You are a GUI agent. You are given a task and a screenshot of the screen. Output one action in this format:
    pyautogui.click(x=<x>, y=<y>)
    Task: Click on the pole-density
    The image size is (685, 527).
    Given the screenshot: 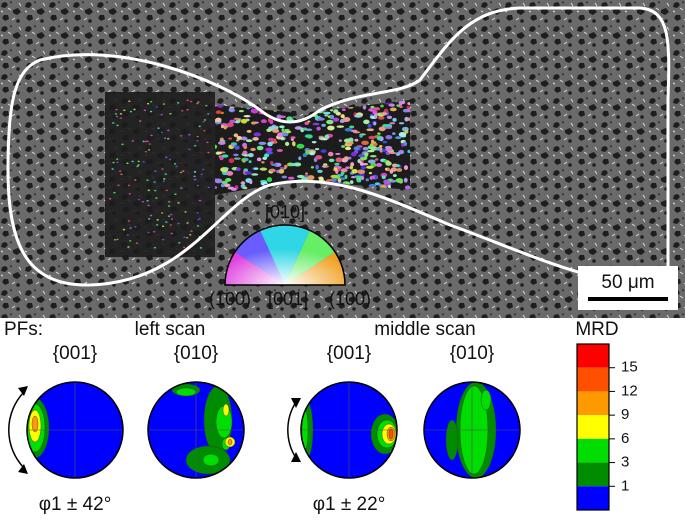 What is the action you would take?
    pyautogui.click(x=38, y=428)
    